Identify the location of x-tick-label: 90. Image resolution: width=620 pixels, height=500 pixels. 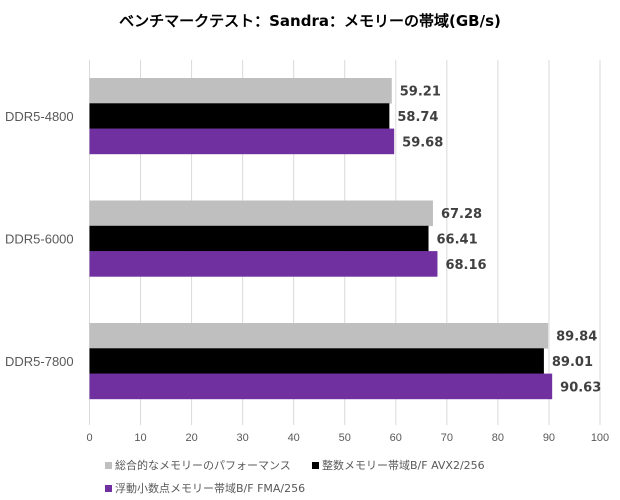
(549, 438).